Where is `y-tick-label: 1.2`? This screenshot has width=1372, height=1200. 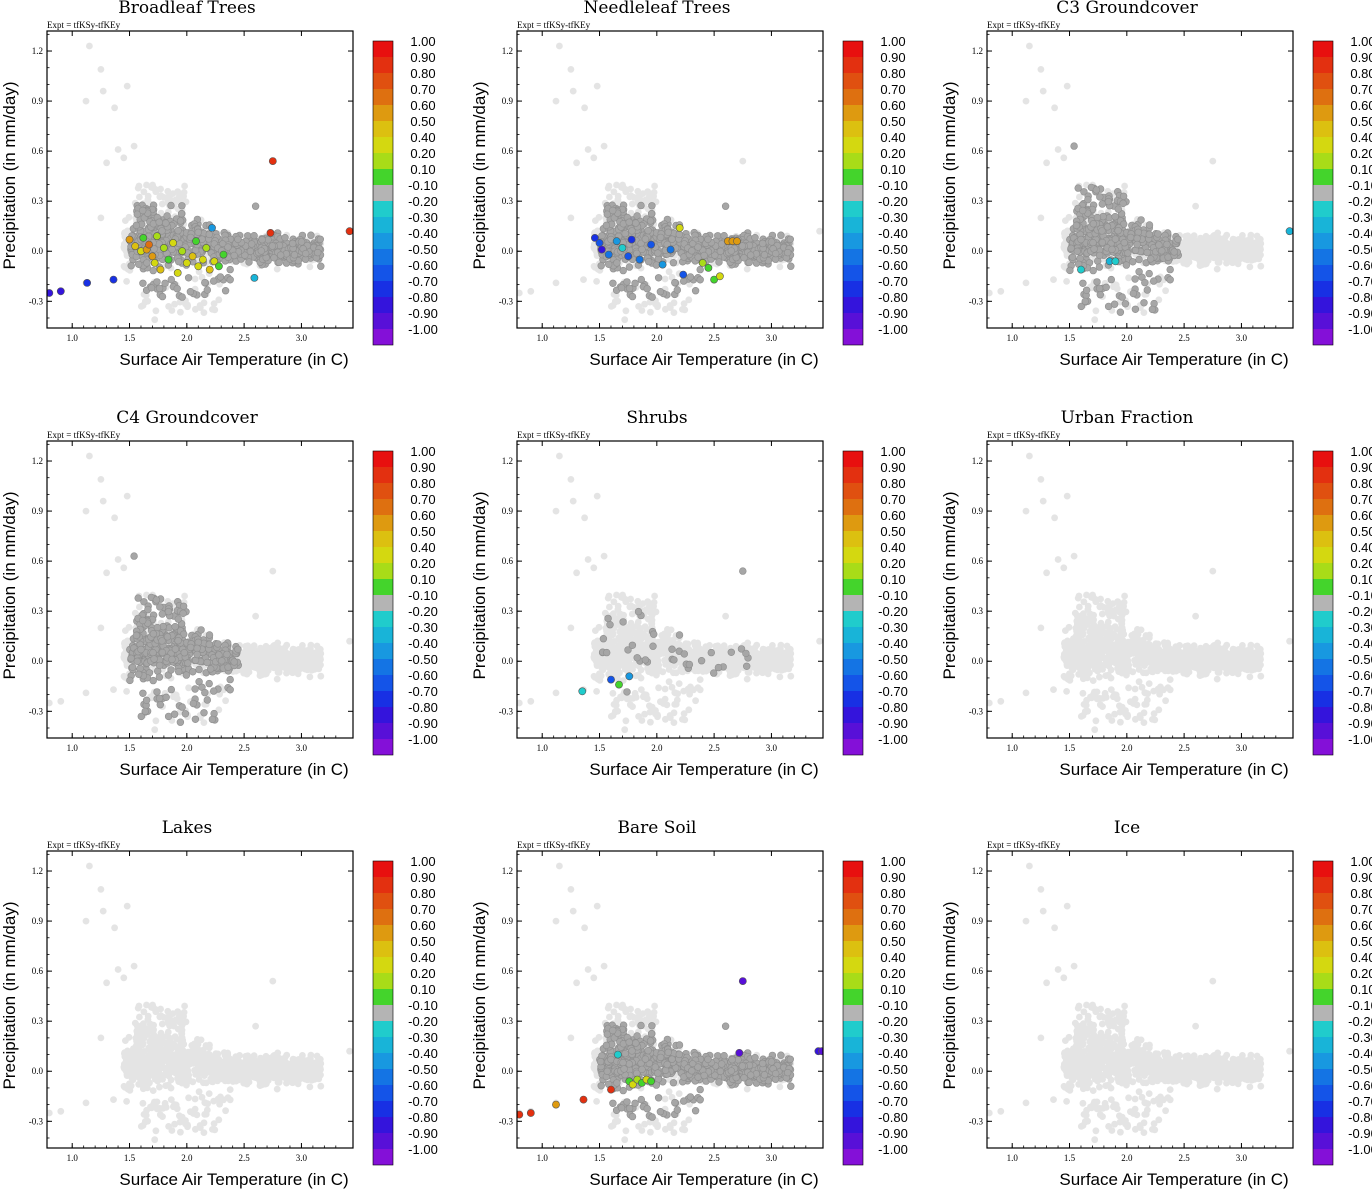 y-tick-label: 1.2 is located at coordinates (37, 51).